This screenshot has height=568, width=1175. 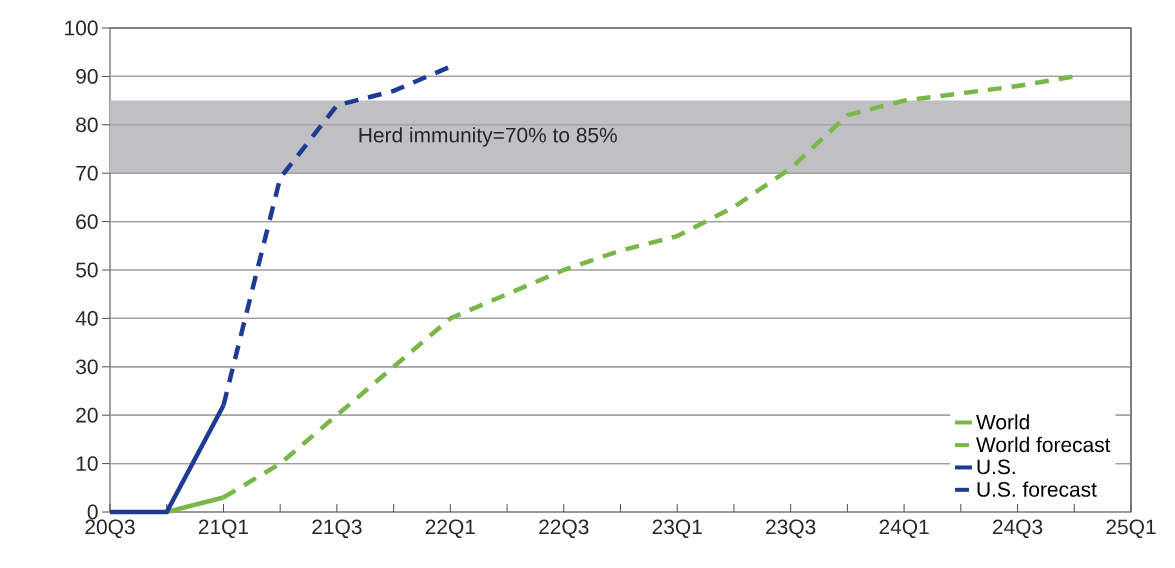 I want to click on legend-label: World, so click(x=1002, y=422).